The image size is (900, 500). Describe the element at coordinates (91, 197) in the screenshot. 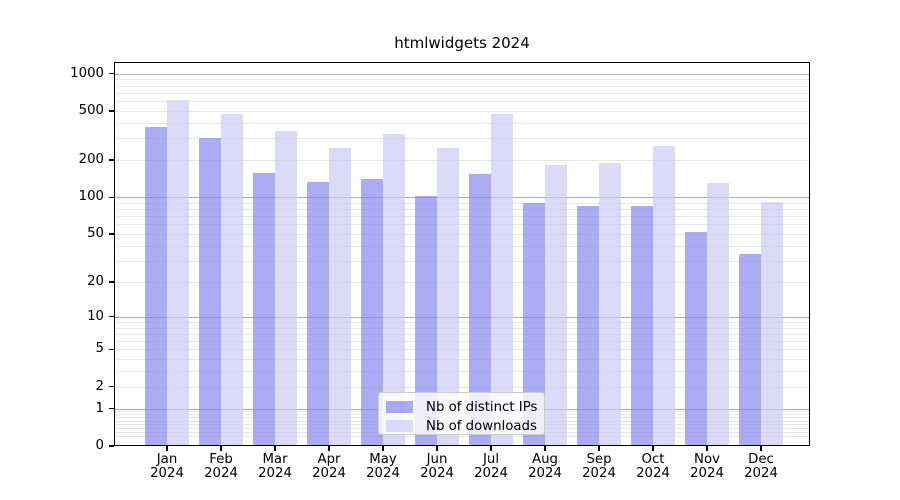

I see `y-tick-label-100: 100` at that location.